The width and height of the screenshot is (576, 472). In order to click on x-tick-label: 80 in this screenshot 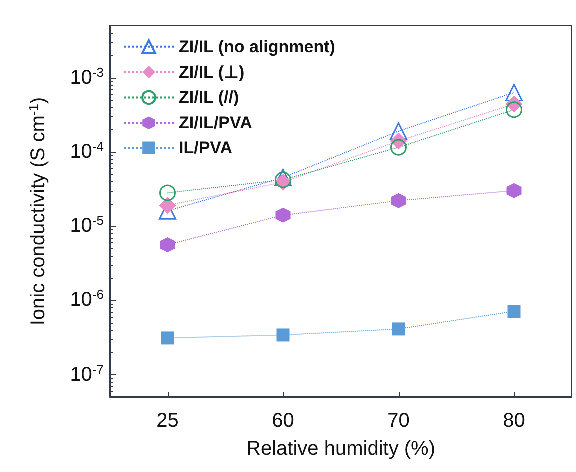, I will do `click(514, 421)`.